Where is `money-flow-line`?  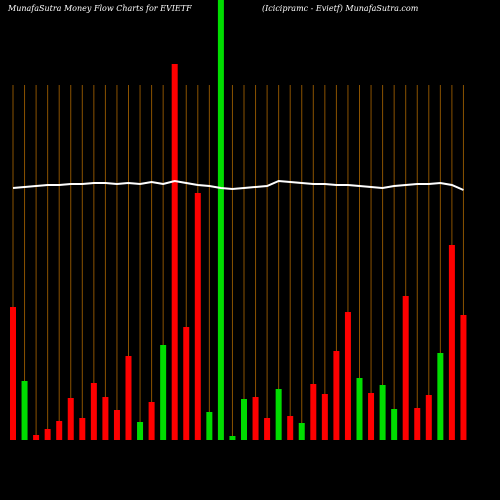 money-flow-line is located at coordinates (238, 185).